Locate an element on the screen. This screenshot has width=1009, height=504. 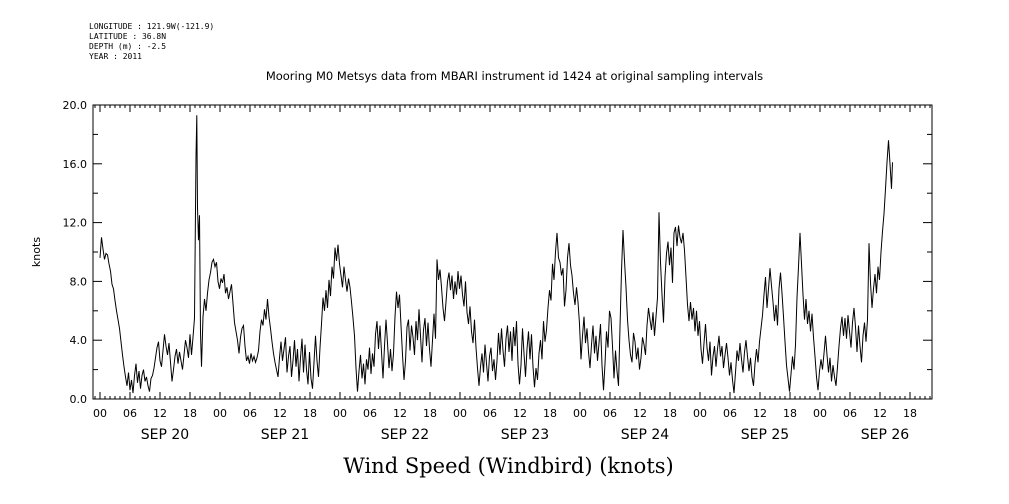
y-axis-label: knots is located at coordinates (36, 252).